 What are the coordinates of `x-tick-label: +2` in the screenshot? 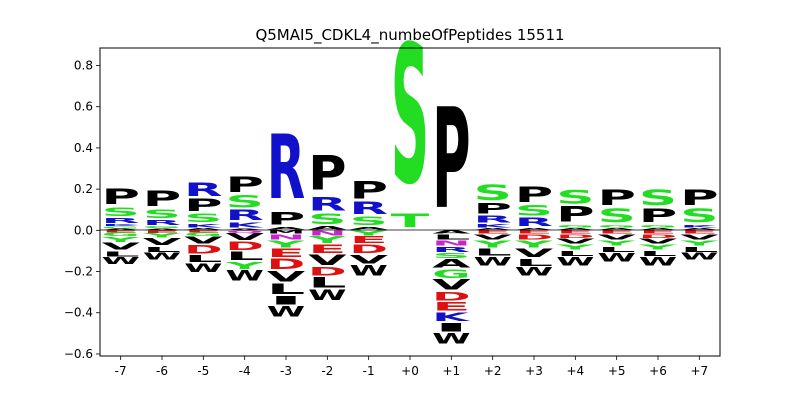 It's located at (493, 371).